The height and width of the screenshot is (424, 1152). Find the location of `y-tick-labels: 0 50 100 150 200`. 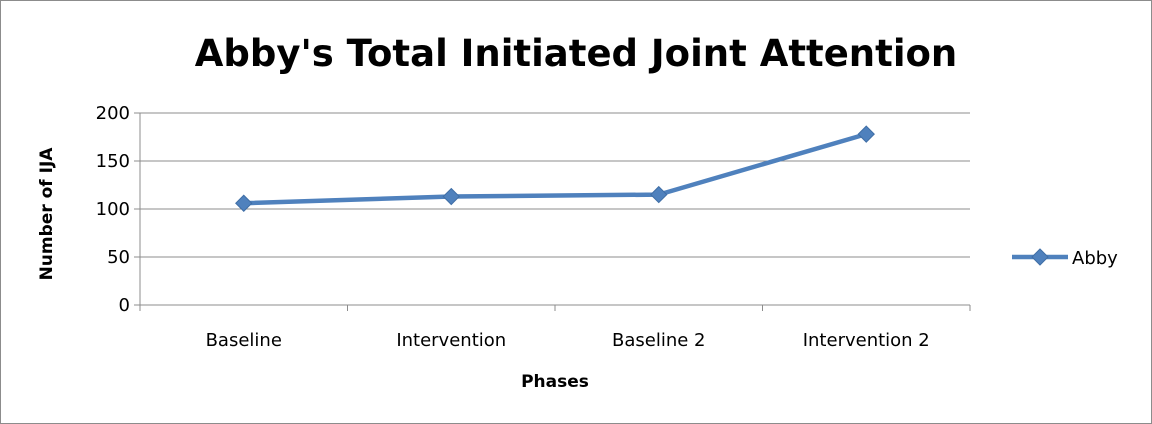

y-tick-labels: 0 50 100 150 200 is located at coordinates (113, 209).